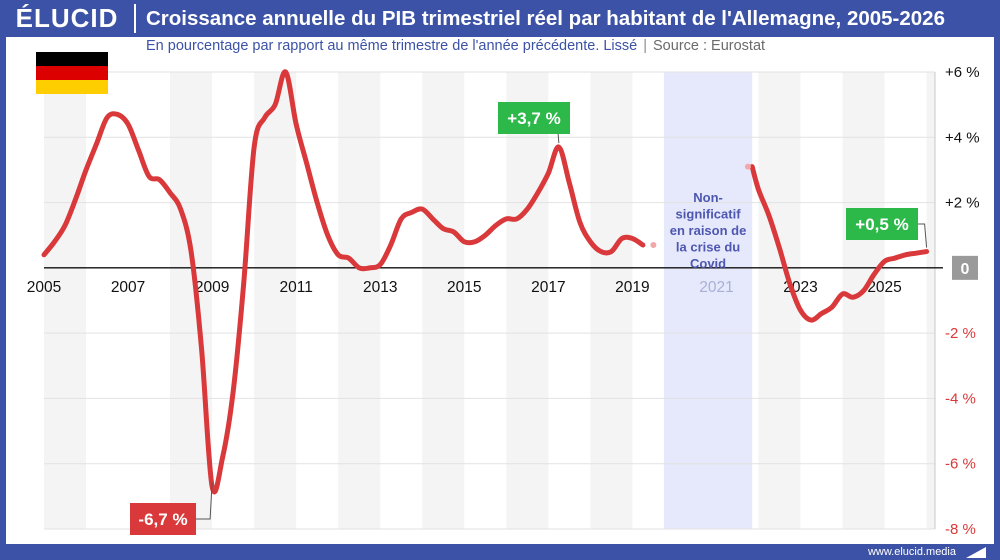 The height and width of the screenshot is (560, 1000). What do you see at coordinates (960, 464) in the screenshot?
I see `y-tick-label: -6 %` at bounding box center [960, 464].